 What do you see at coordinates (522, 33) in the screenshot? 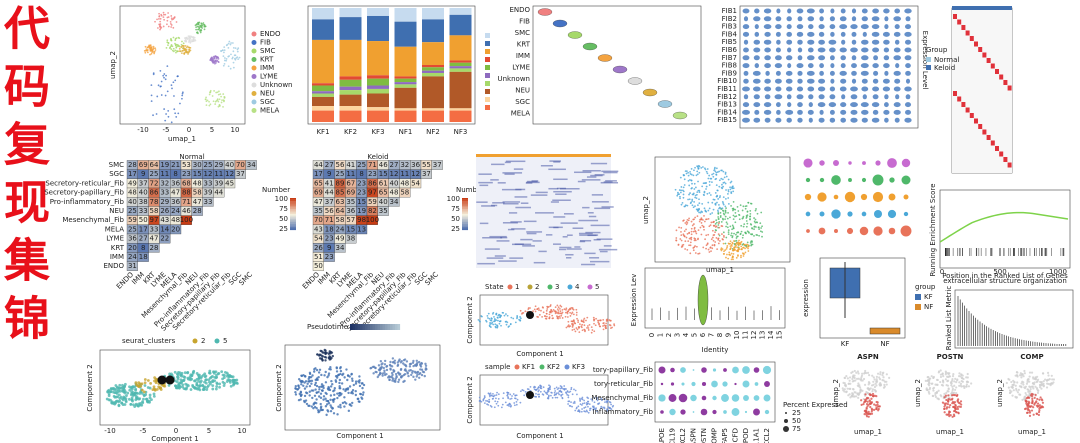
I see `row-label: SMC` at bounding box center [522, 33].